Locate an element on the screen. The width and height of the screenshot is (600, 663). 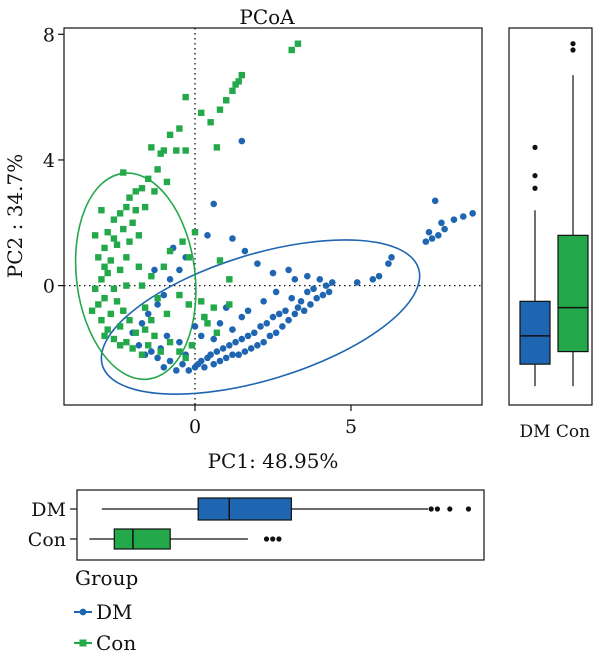
right-boxplot-panel: DM Con is located at coordinates (550, 234).